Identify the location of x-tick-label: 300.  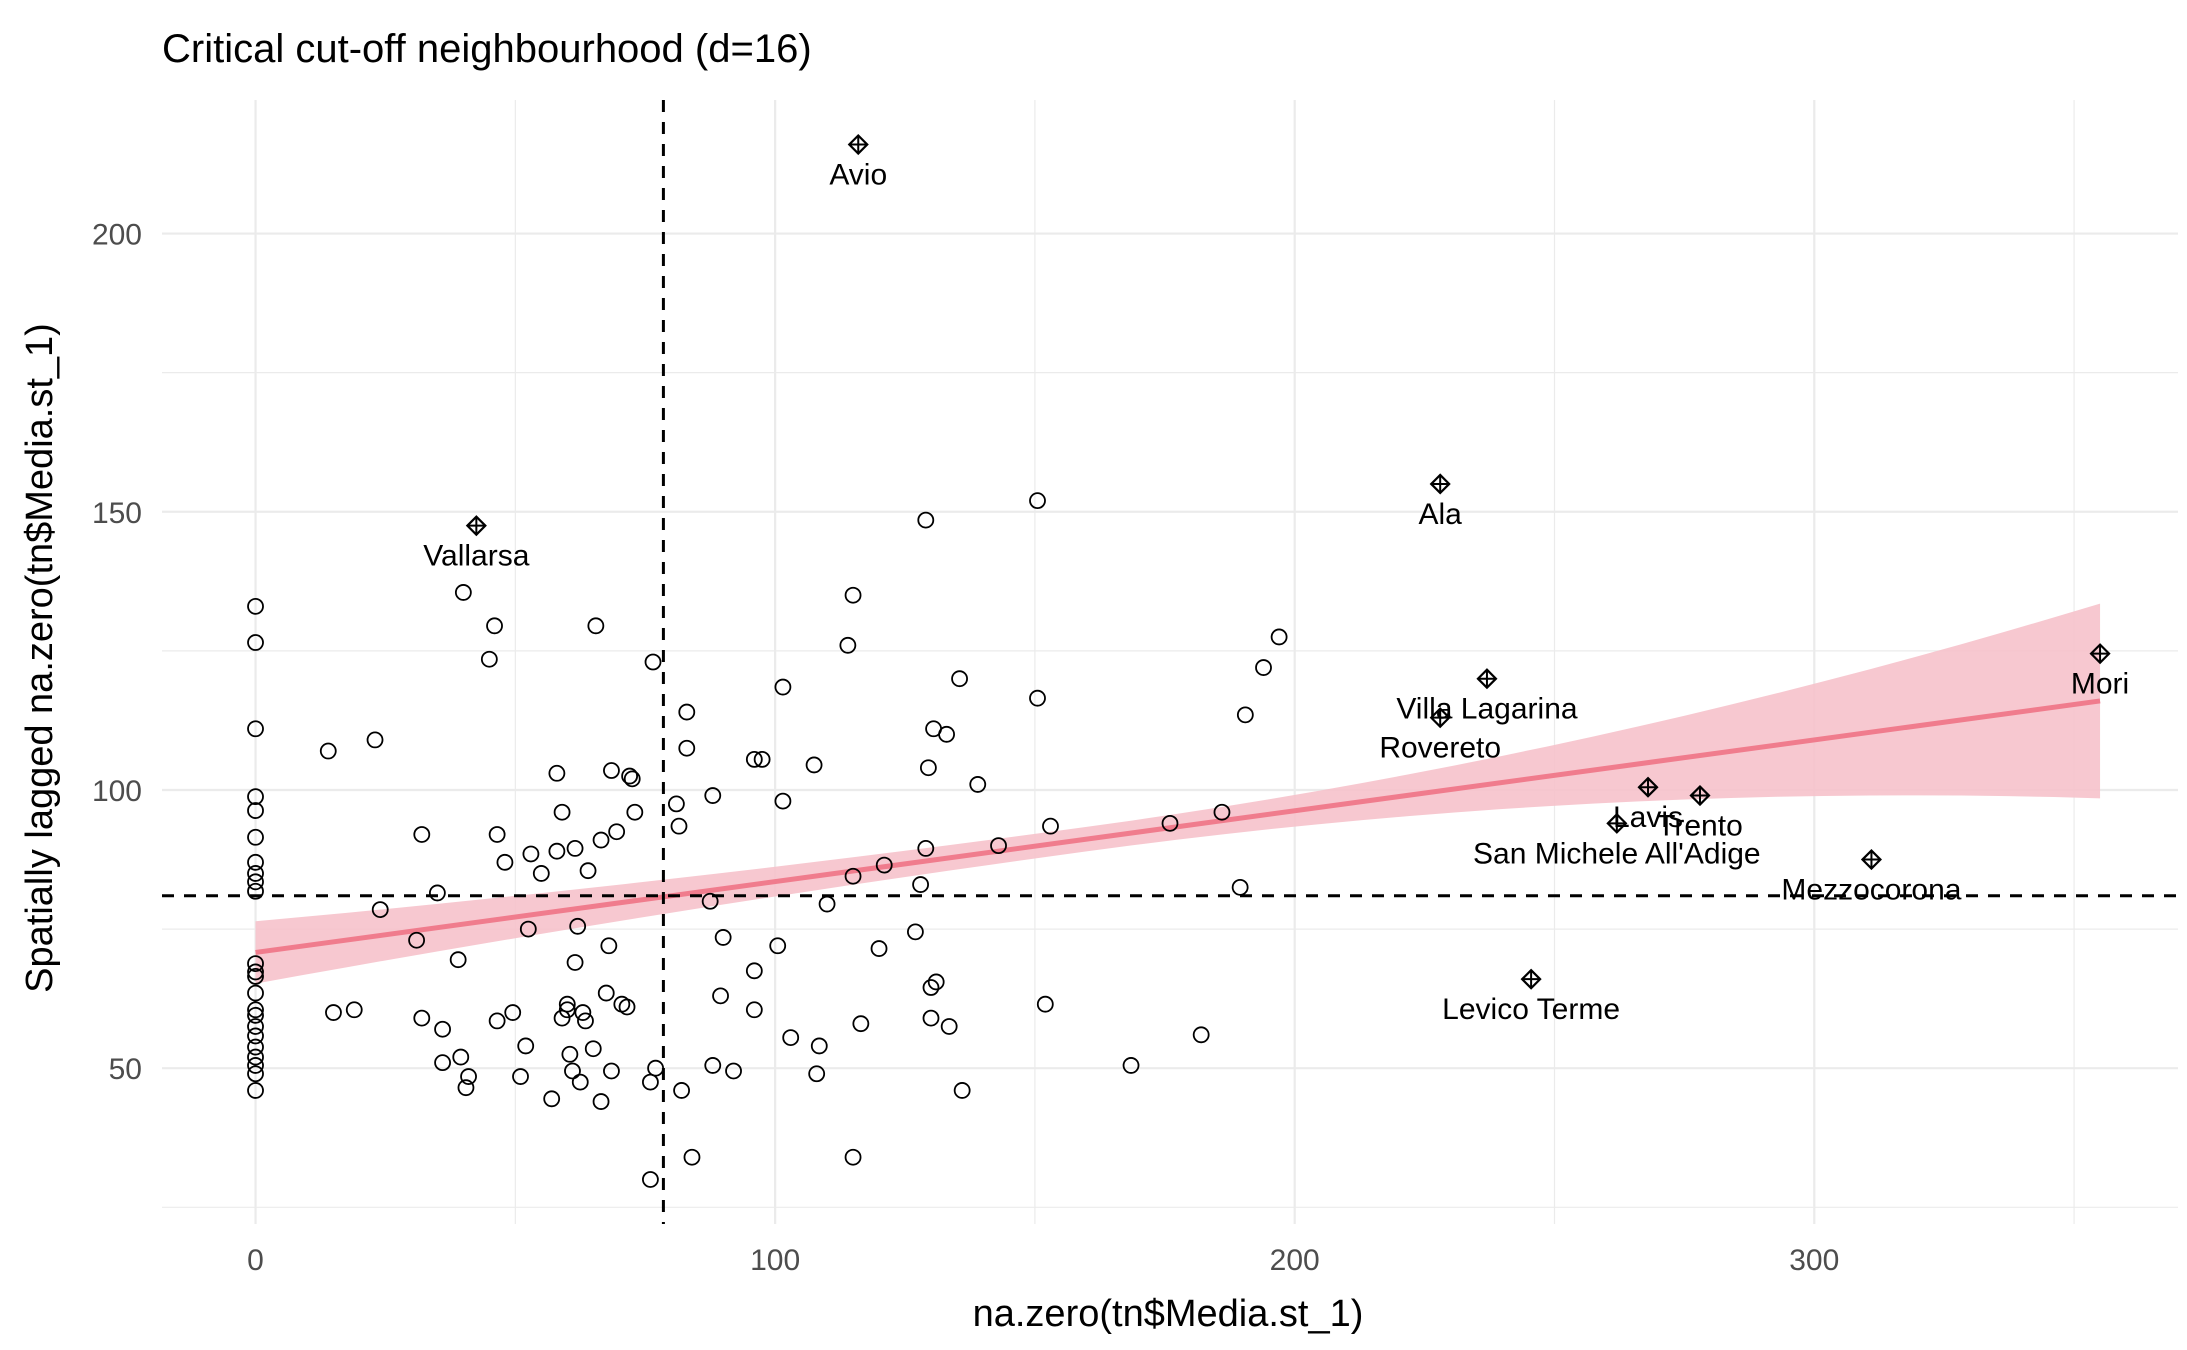
(1814, 1260).